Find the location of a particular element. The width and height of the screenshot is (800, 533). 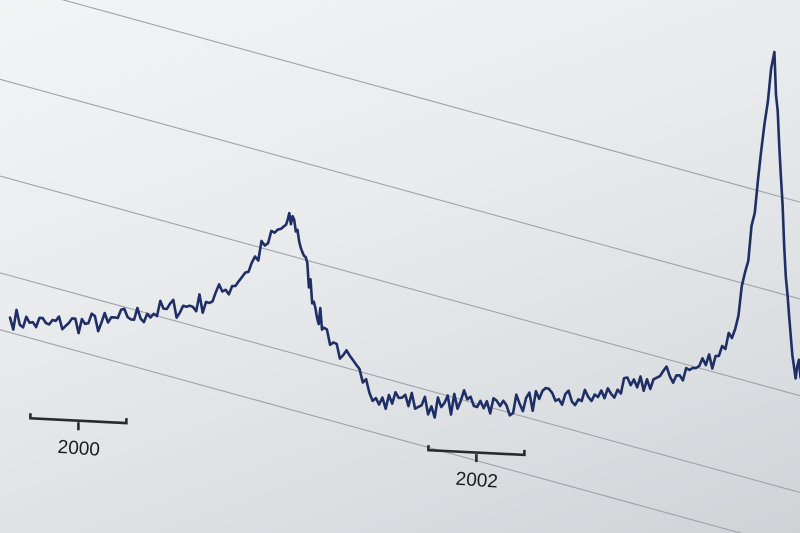

x-tick-label-2000: 2000 is located at coordinates (79, 449).